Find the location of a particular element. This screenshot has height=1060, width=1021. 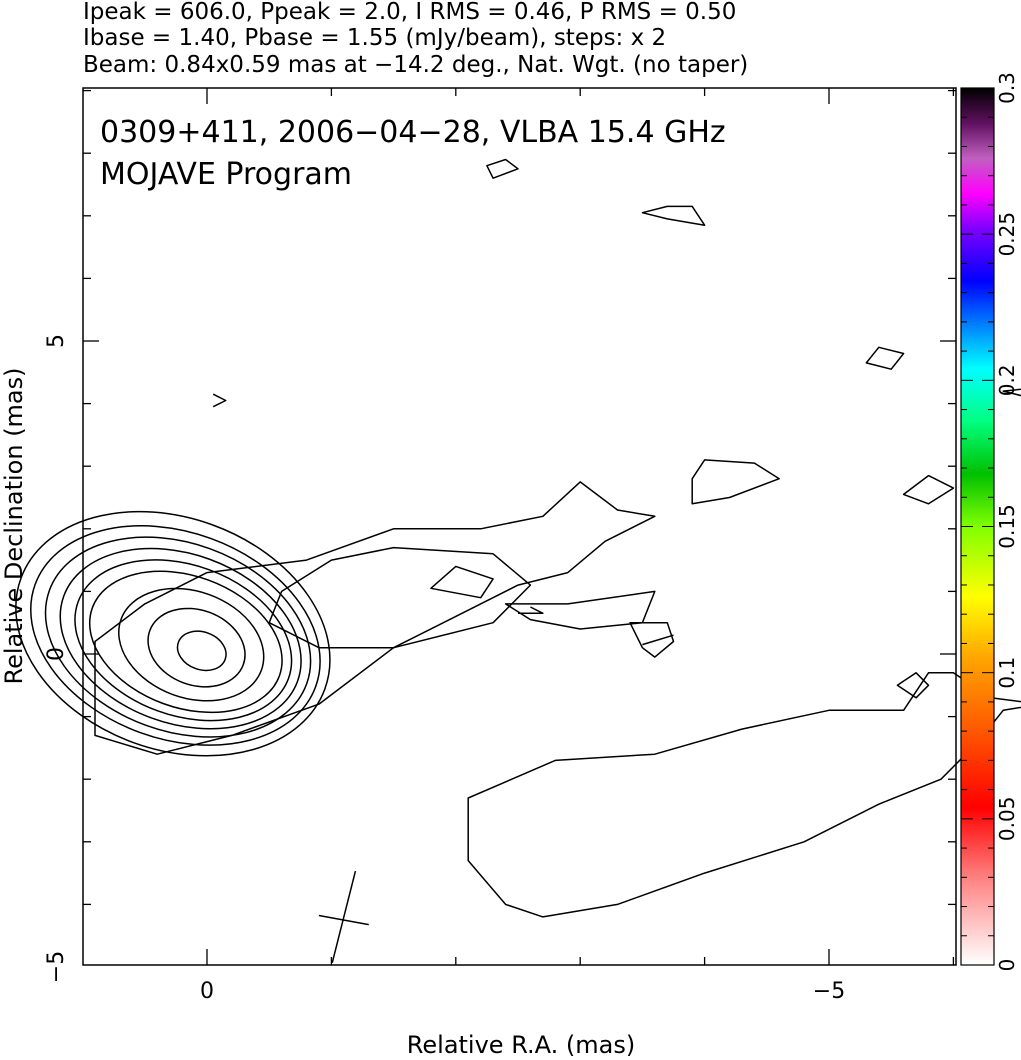

colorbar-tick-label: 0 is located at coordinates (1007, 965).